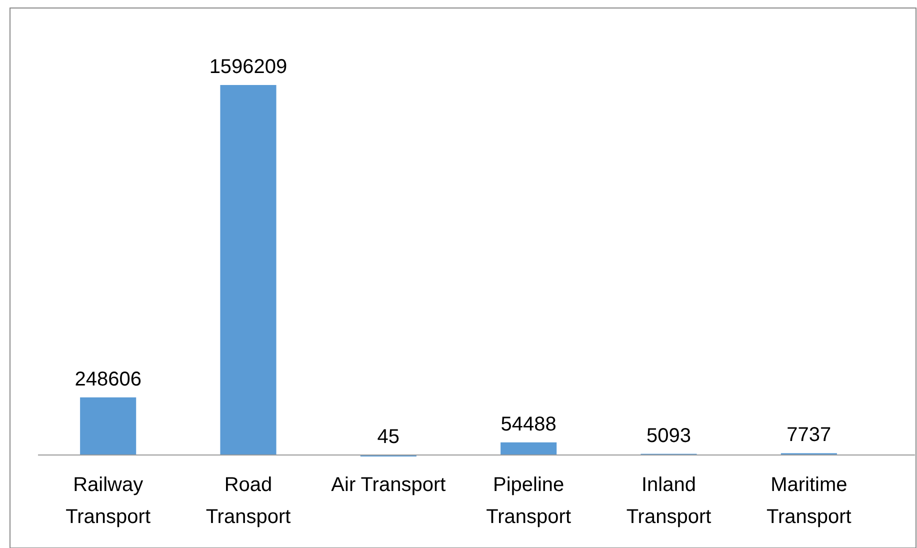  What do you see at coordinates (249, 501) in the screenshot?
I see `x-tick-label: Road Transport` at bounding box center [249, 501].